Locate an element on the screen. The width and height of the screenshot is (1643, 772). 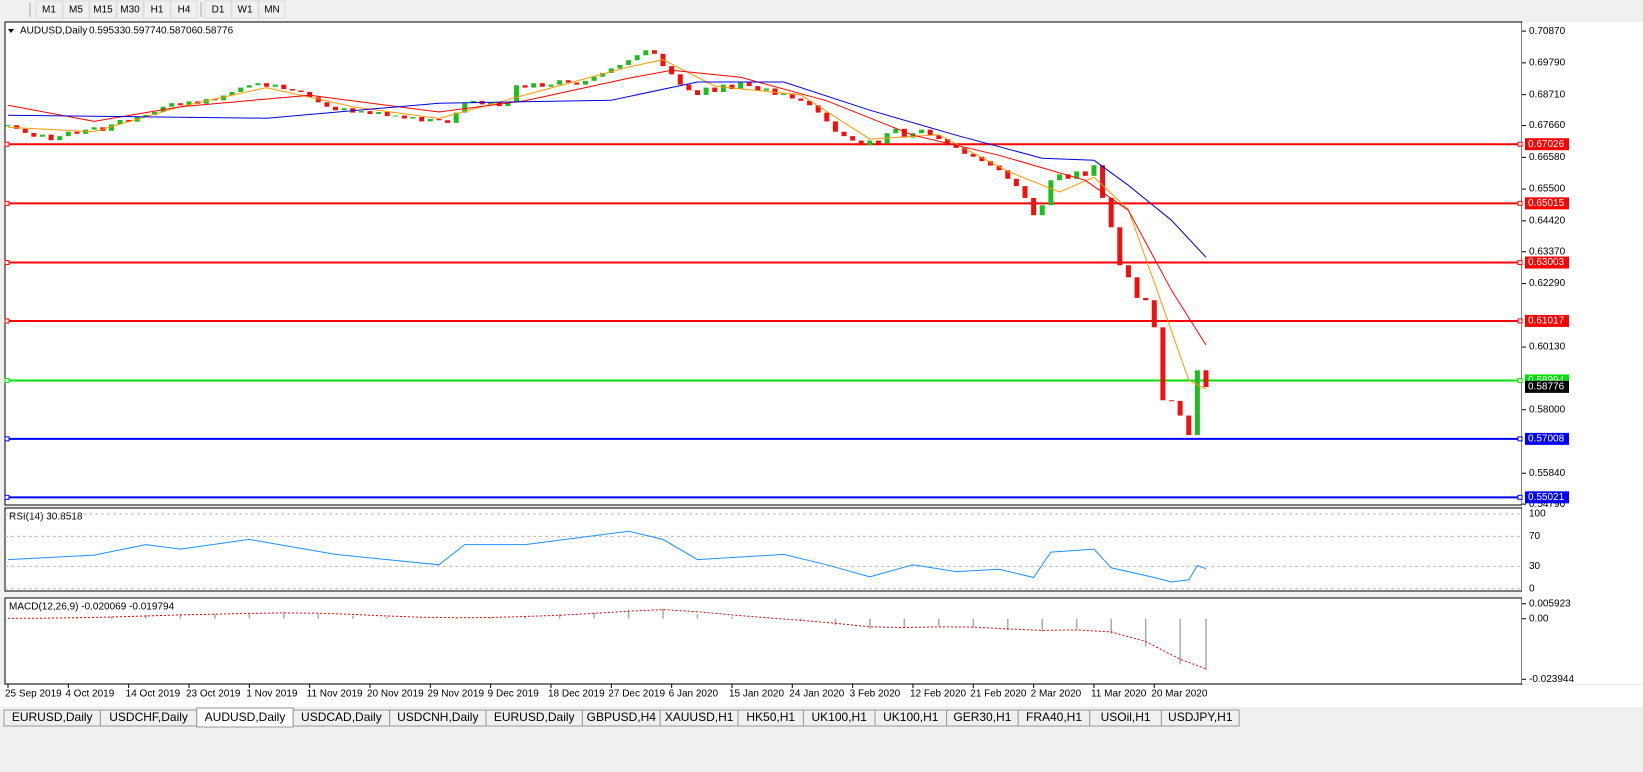
tab-label: USOil,H1 is located at coordinates (1126, 717).